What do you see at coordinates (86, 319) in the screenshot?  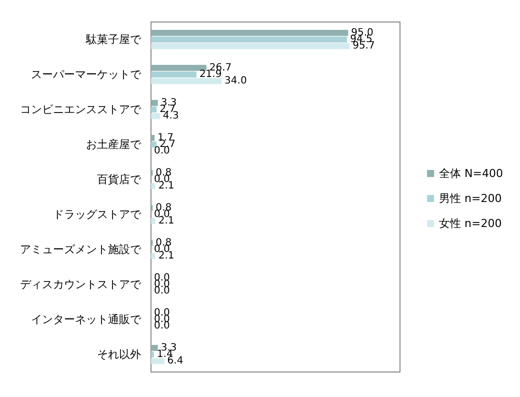 I see `y-tick-label: インターネット通販で` at bounding box center [86, 319].